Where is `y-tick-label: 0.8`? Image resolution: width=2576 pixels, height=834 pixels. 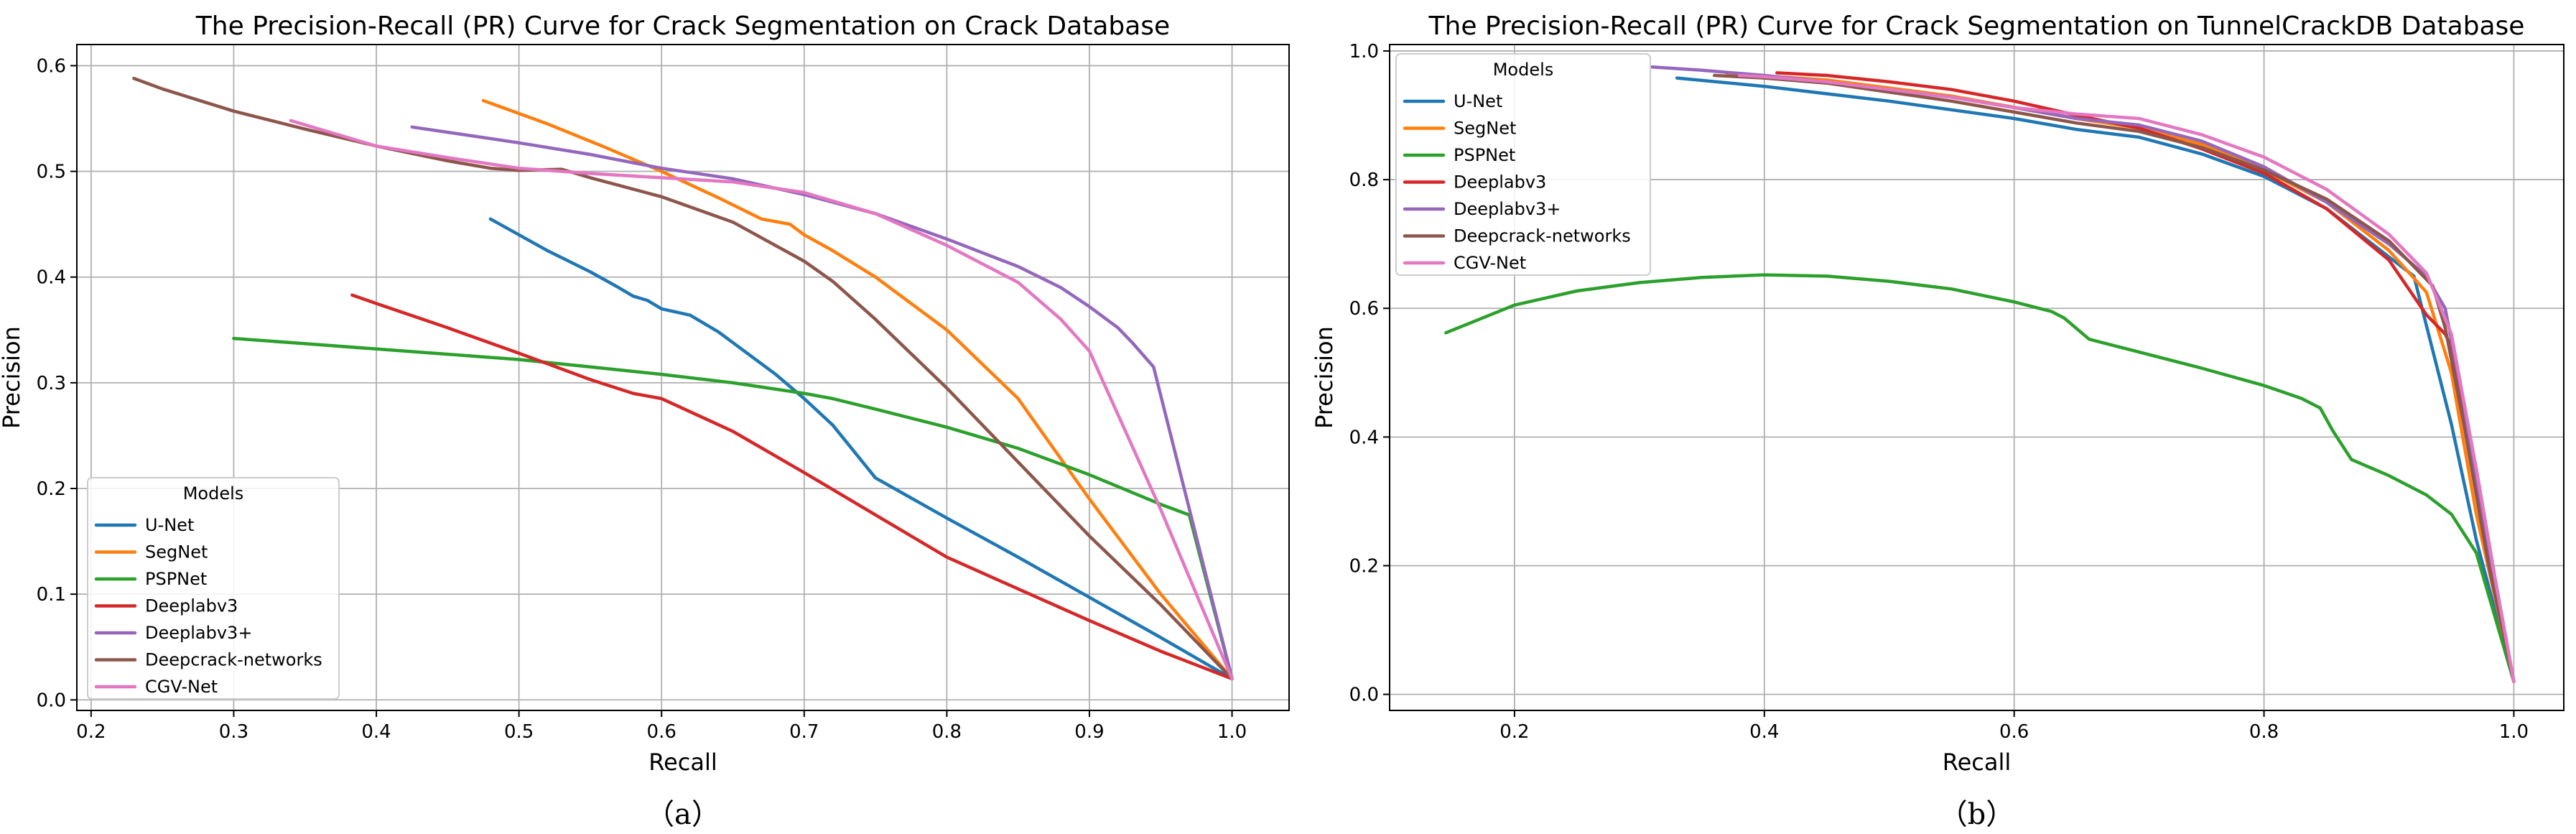 y-tick-label: 0.8 is located at coordinates (1364, 180).